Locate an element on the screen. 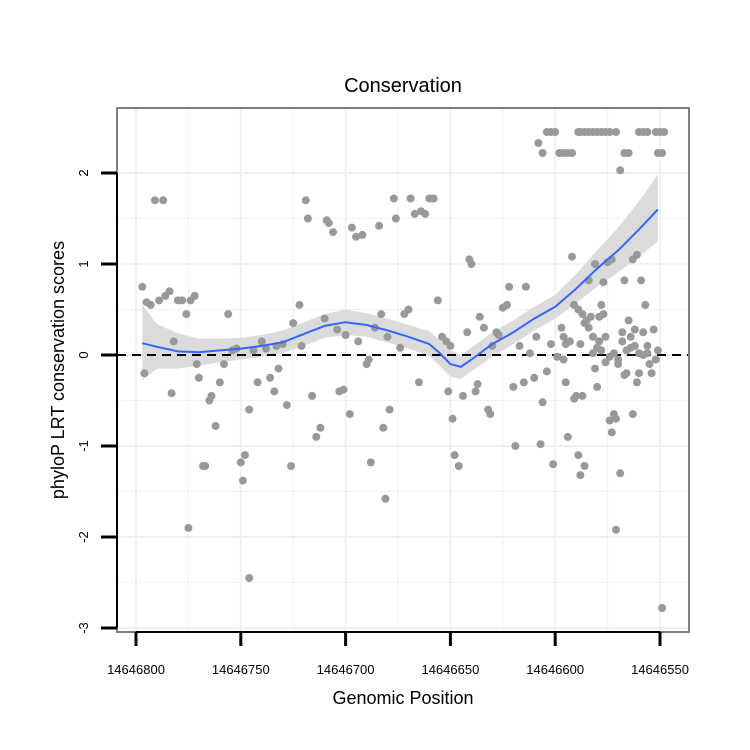 This screenshot has height=750, width=750. y-tick-label: -1 is located at coordinates (83, 446).